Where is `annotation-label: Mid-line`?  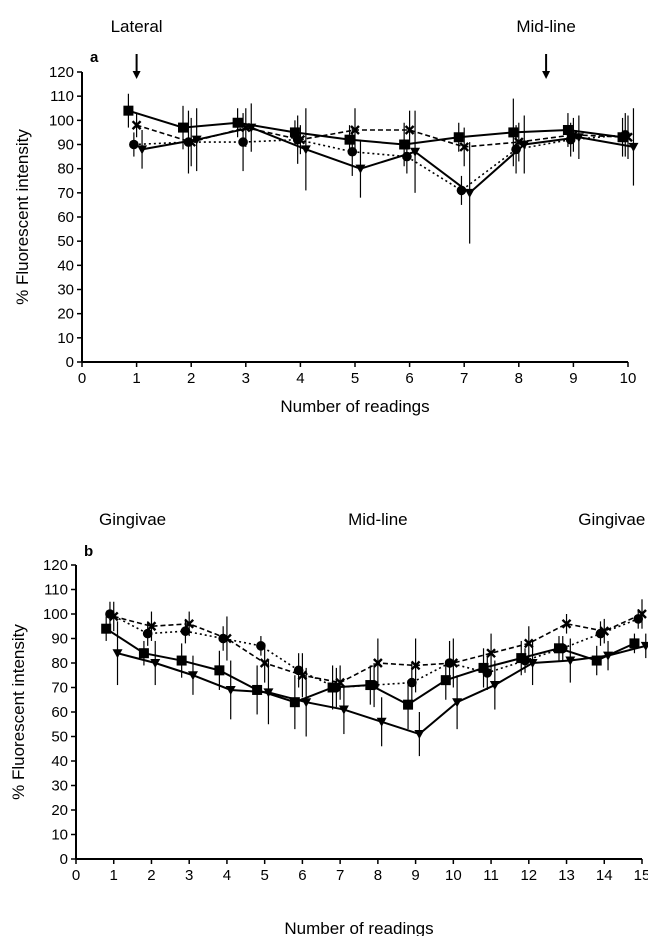 annotation-label: Mid-line is located at coordinates (378, 519).